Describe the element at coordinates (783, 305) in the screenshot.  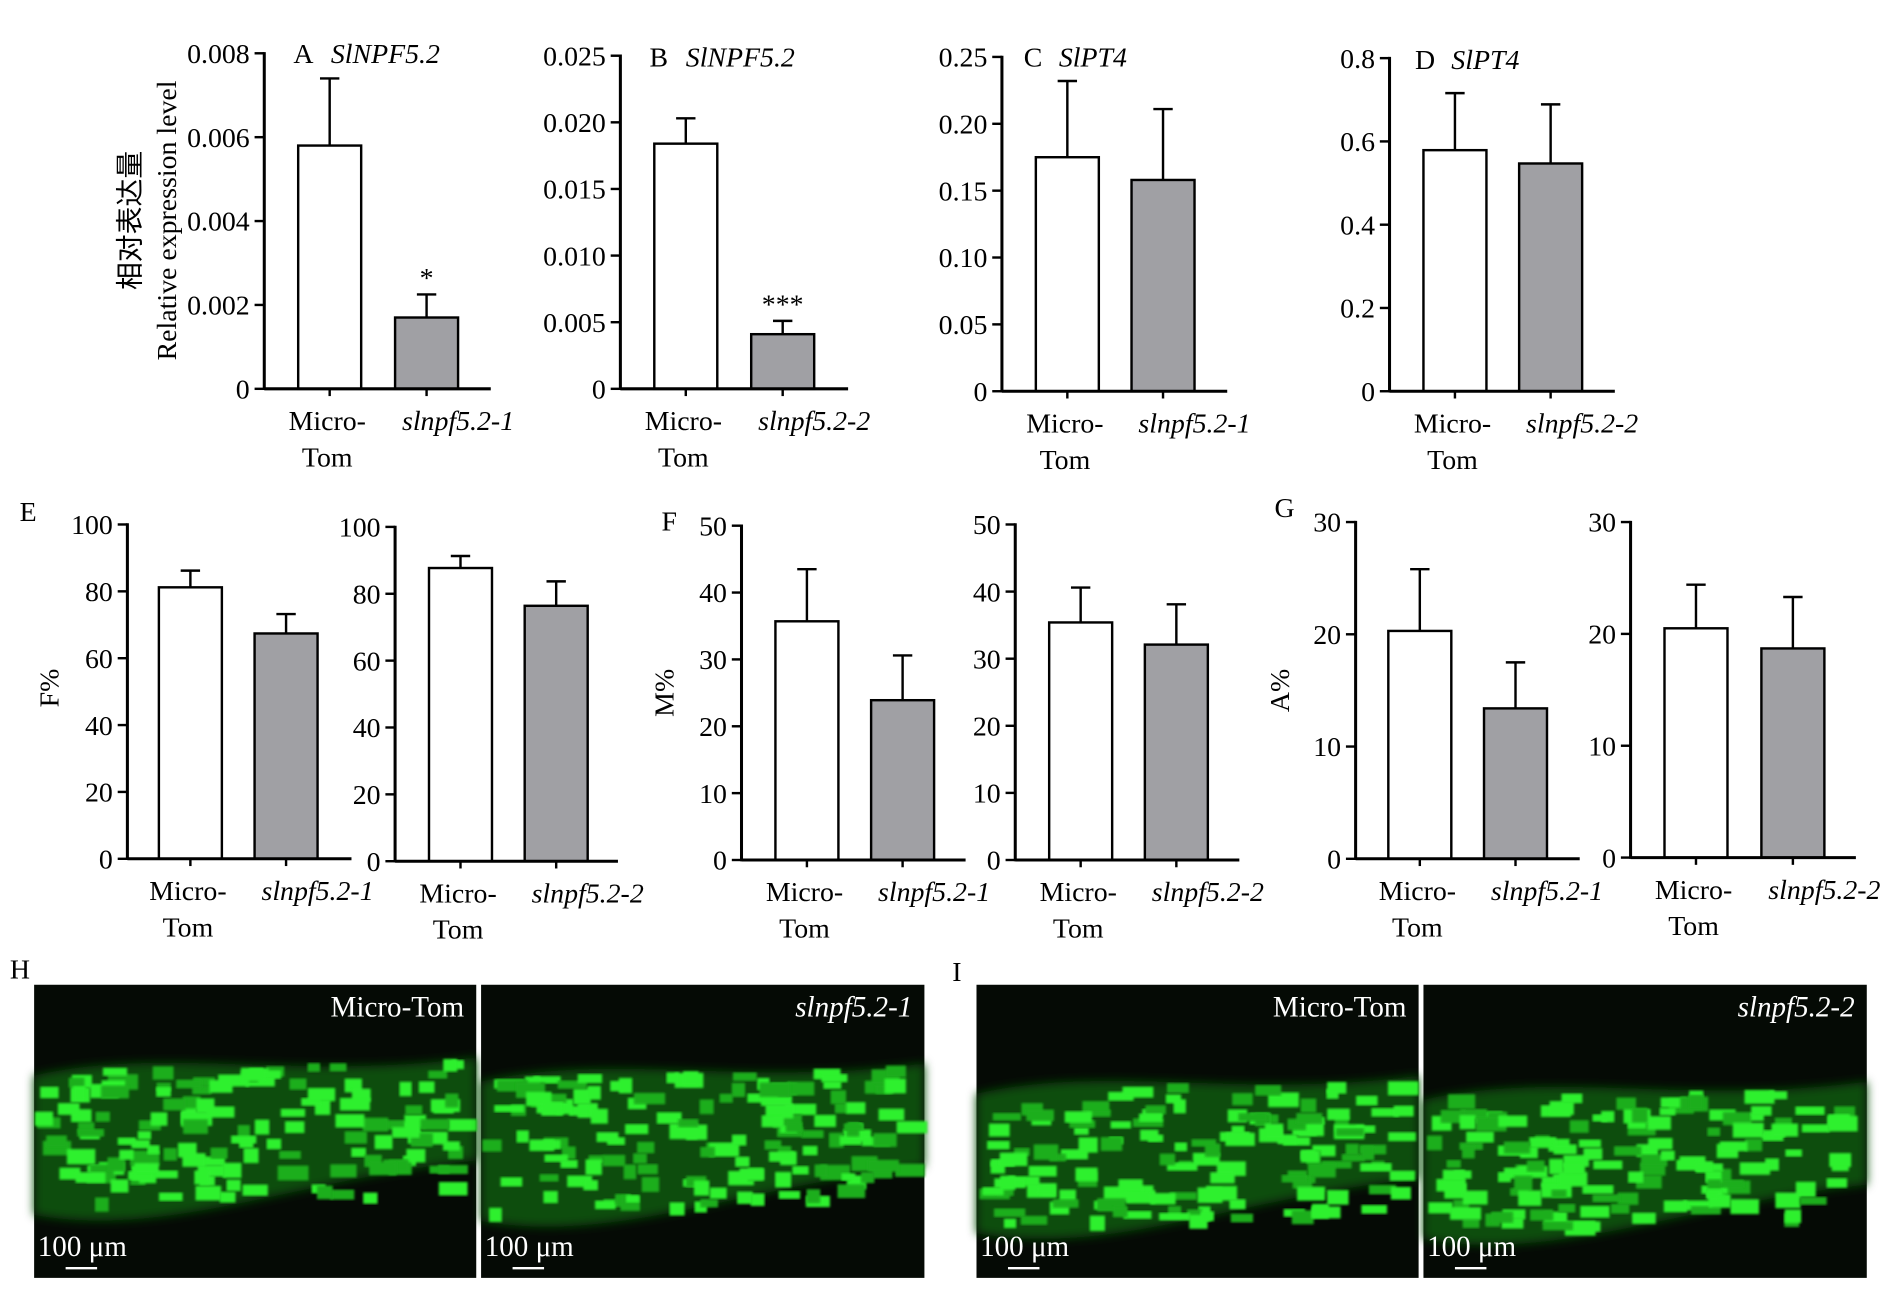
I see `significance-label: ***` at that location.